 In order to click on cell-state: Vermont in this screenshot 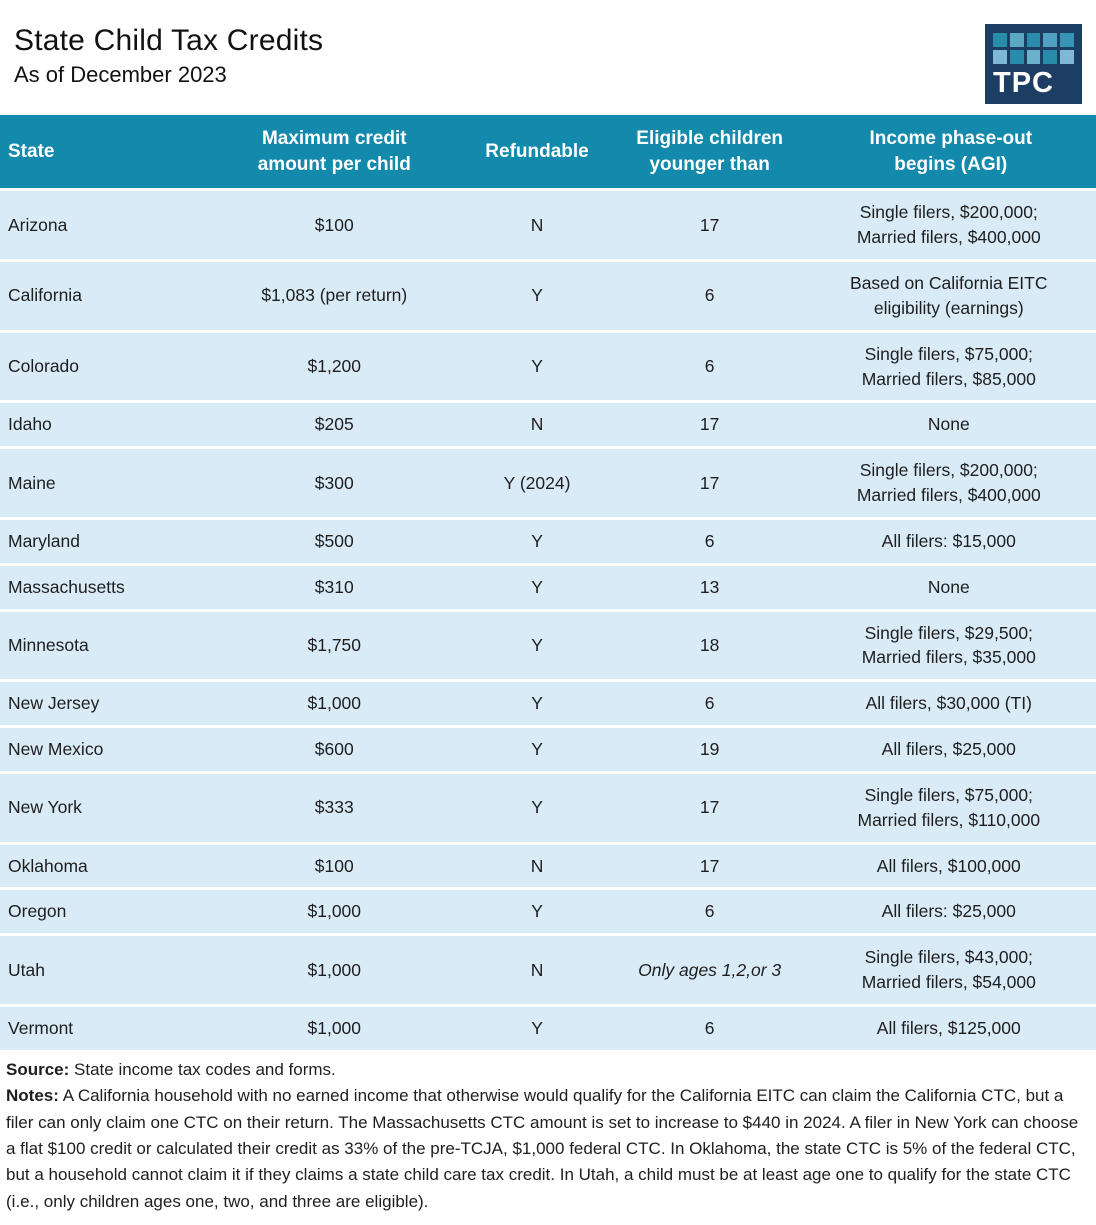, I will do `click(104, 1026)`.